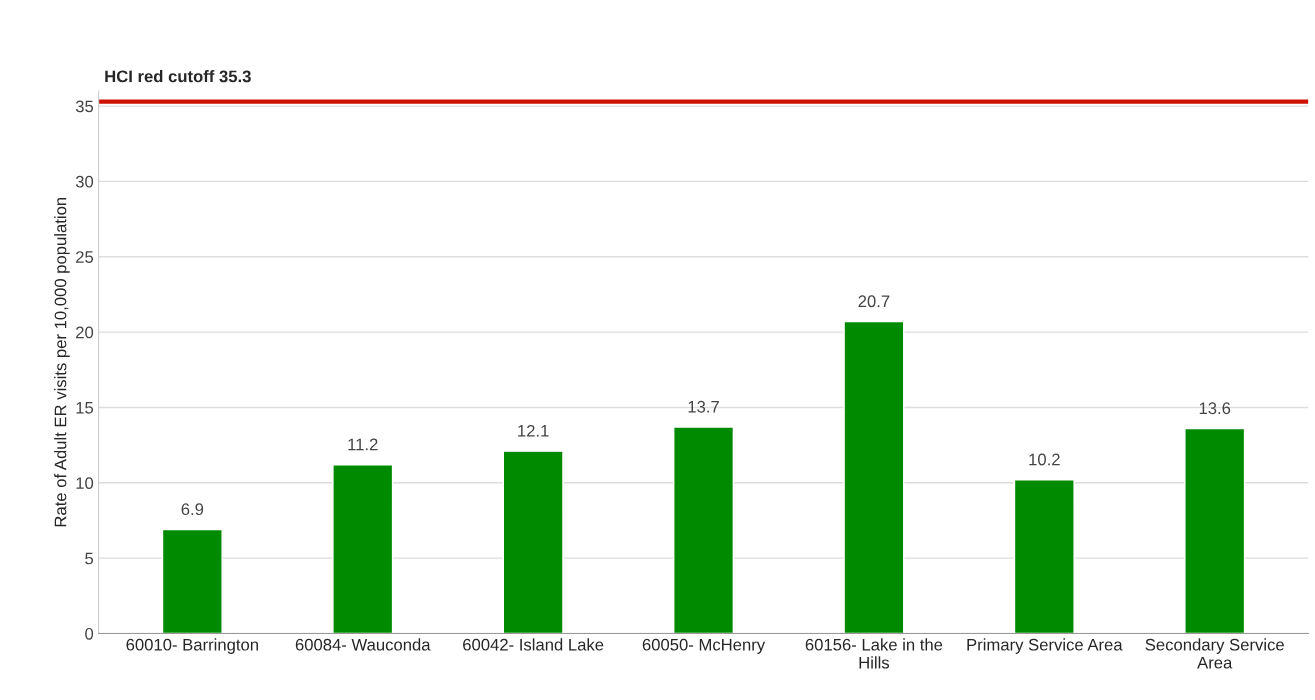  Describe the element at coordinates (1214, 653) in the screenshot. I see `x-tick-label: Secondary Service Area` at that location.